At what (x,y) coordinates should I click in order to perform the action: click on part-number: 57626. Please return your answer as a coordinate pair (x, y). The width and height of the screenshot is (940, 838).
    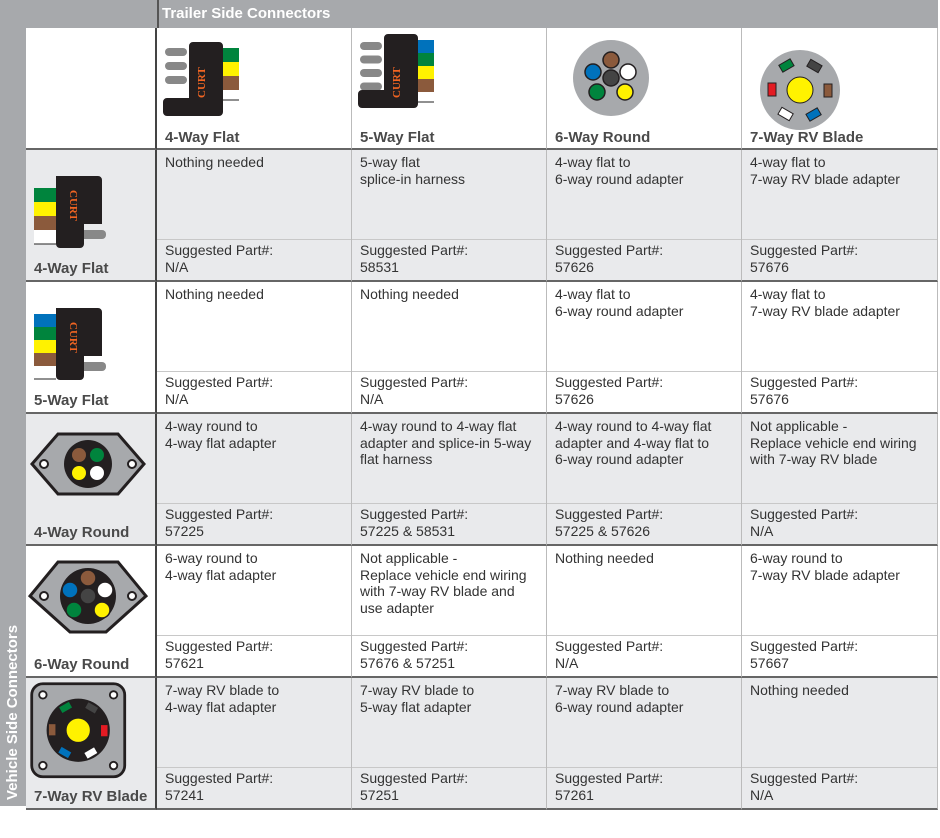
    Looking at the image, I should click on (574, 398).